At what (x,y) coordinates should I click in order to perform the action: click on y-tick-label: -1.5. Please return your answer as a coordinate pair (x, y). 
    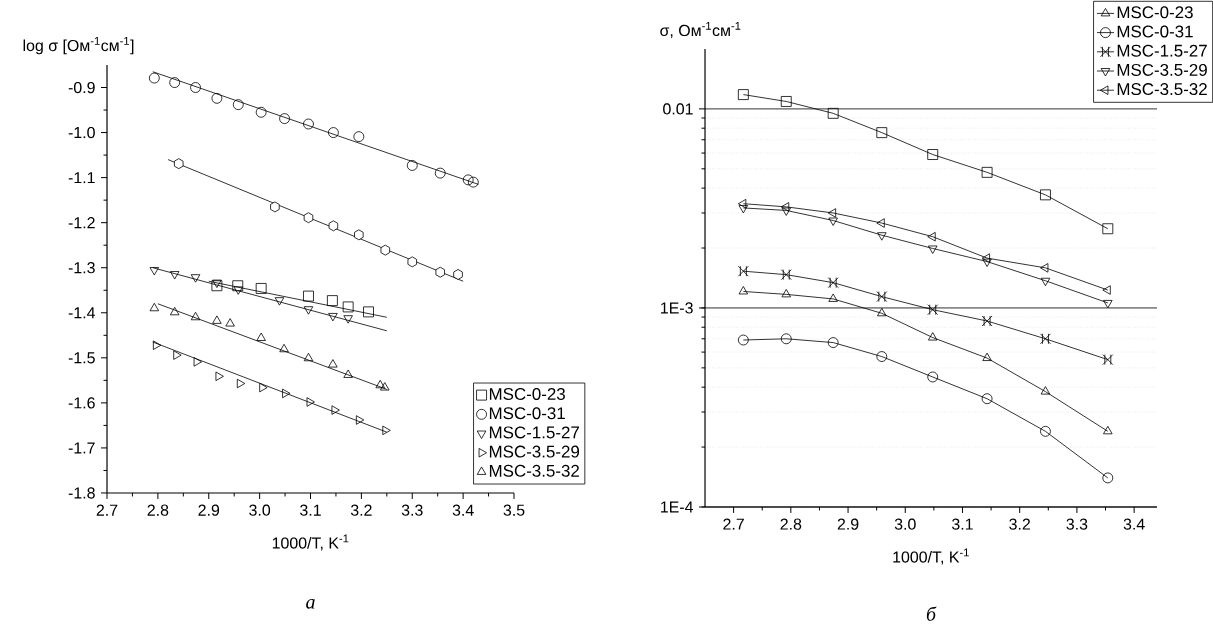
    Looking at the image, I should click on (81, 358).